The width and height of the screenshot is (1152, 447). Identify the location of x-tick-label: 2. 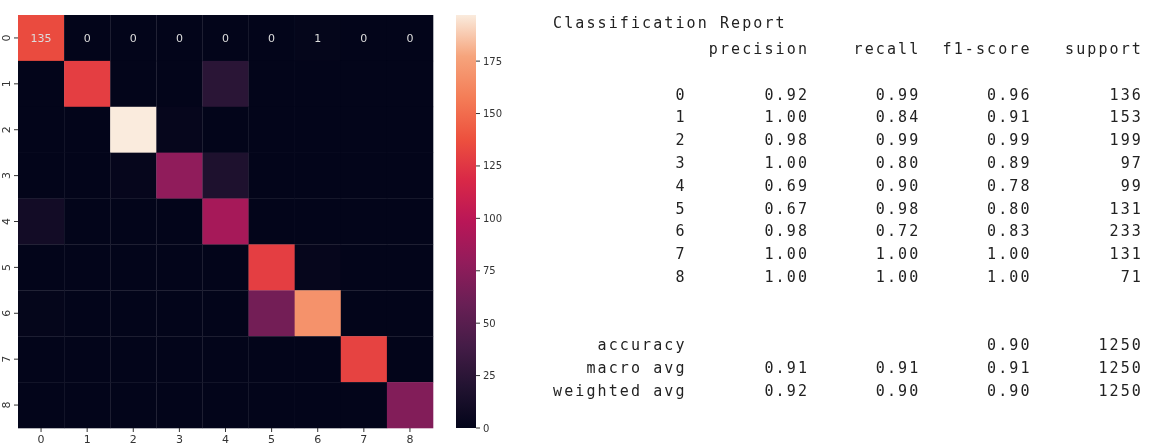
(133, 439).